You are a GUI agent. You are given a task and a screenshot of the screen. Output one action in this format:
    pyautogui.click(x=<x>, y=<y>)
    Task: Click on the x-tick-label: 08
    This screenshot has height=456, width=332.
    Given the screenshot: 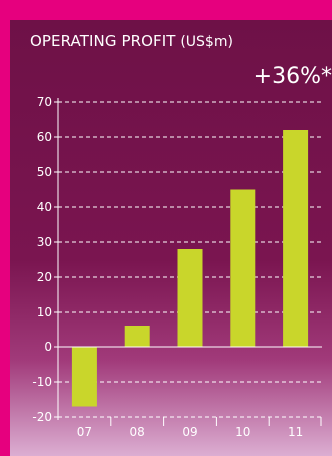 What is the action you would take?
    pyautogui.click(x=137, y=432)
    